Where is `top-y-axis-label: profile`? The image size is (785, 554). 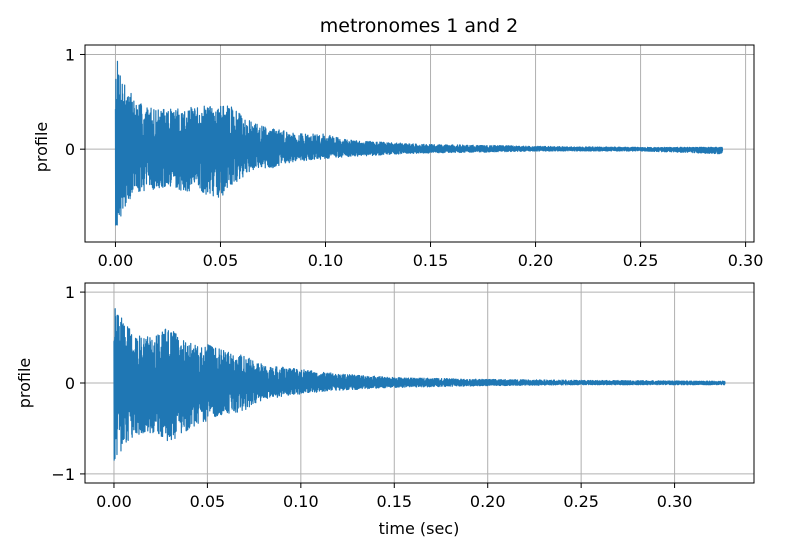 top-y-axis-label: profile is located at coordinates (41, 147).